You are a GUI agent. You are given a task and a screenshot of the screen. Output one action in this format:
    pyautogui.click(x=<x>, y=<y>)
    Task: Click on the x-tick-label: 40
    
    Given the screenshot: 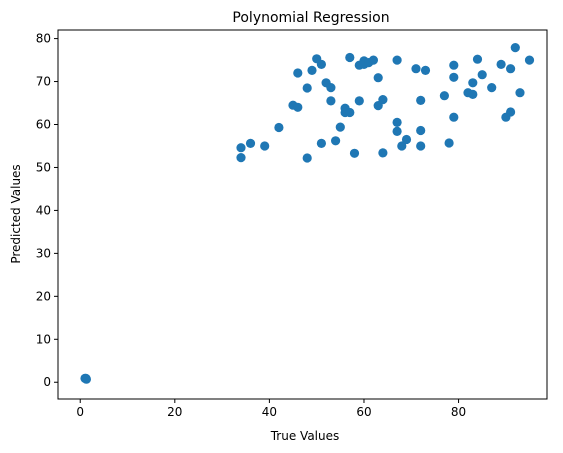 What is the action you would take?
    pyautogui.click(x=269, y=412)
    